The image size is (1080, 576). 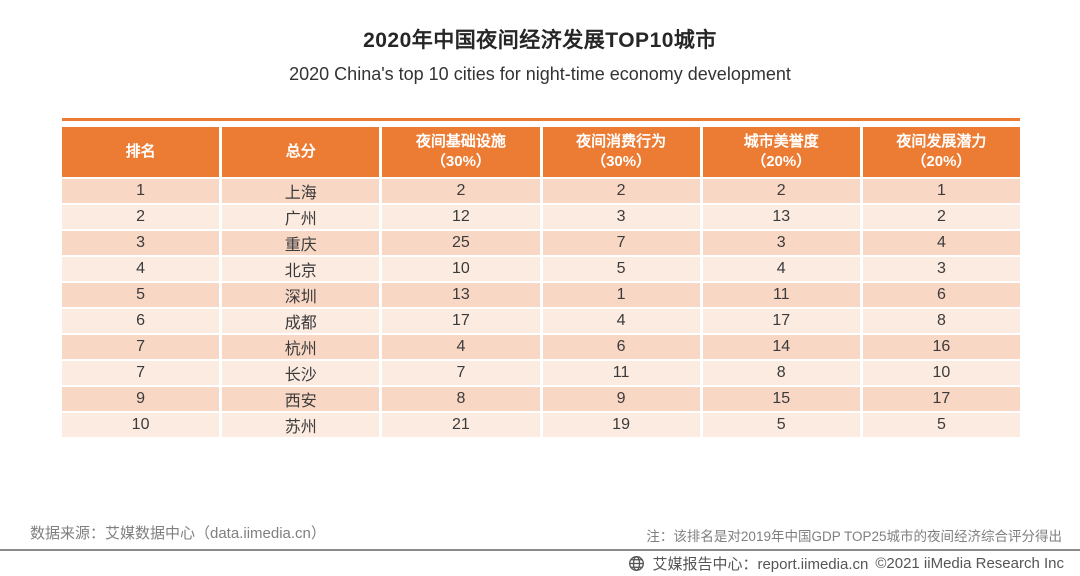 I want to click on data-source-text: 数据来源：艾媒数据中心（data.iimedia.cn）, so click(x=178, y=533).